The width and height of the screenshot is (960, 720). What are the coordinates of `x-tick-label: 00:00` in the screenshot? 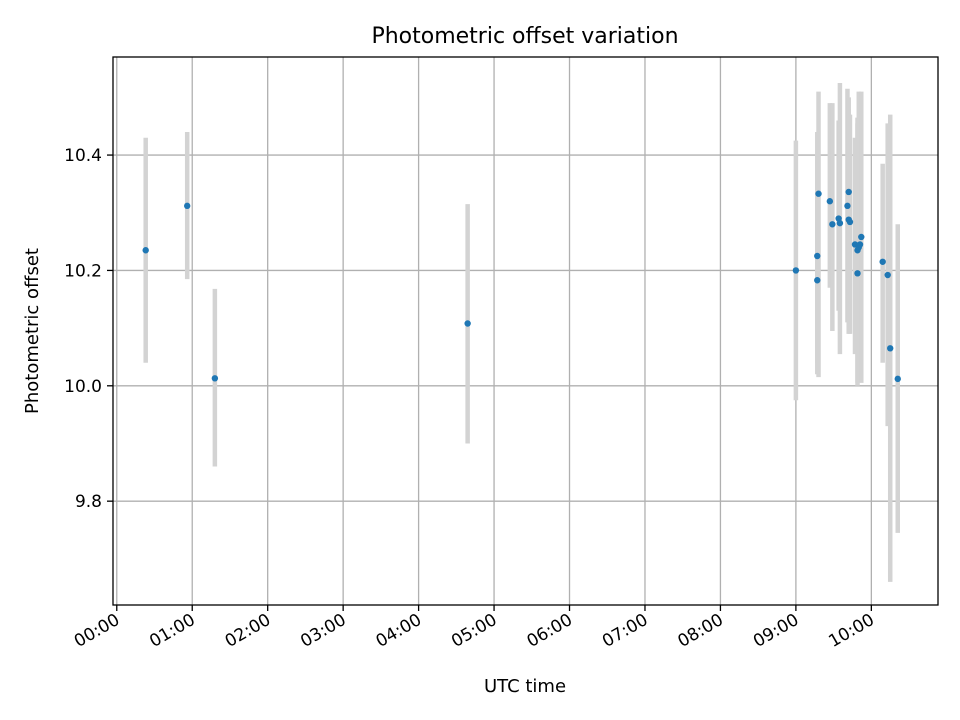 It's located at (97, 631).